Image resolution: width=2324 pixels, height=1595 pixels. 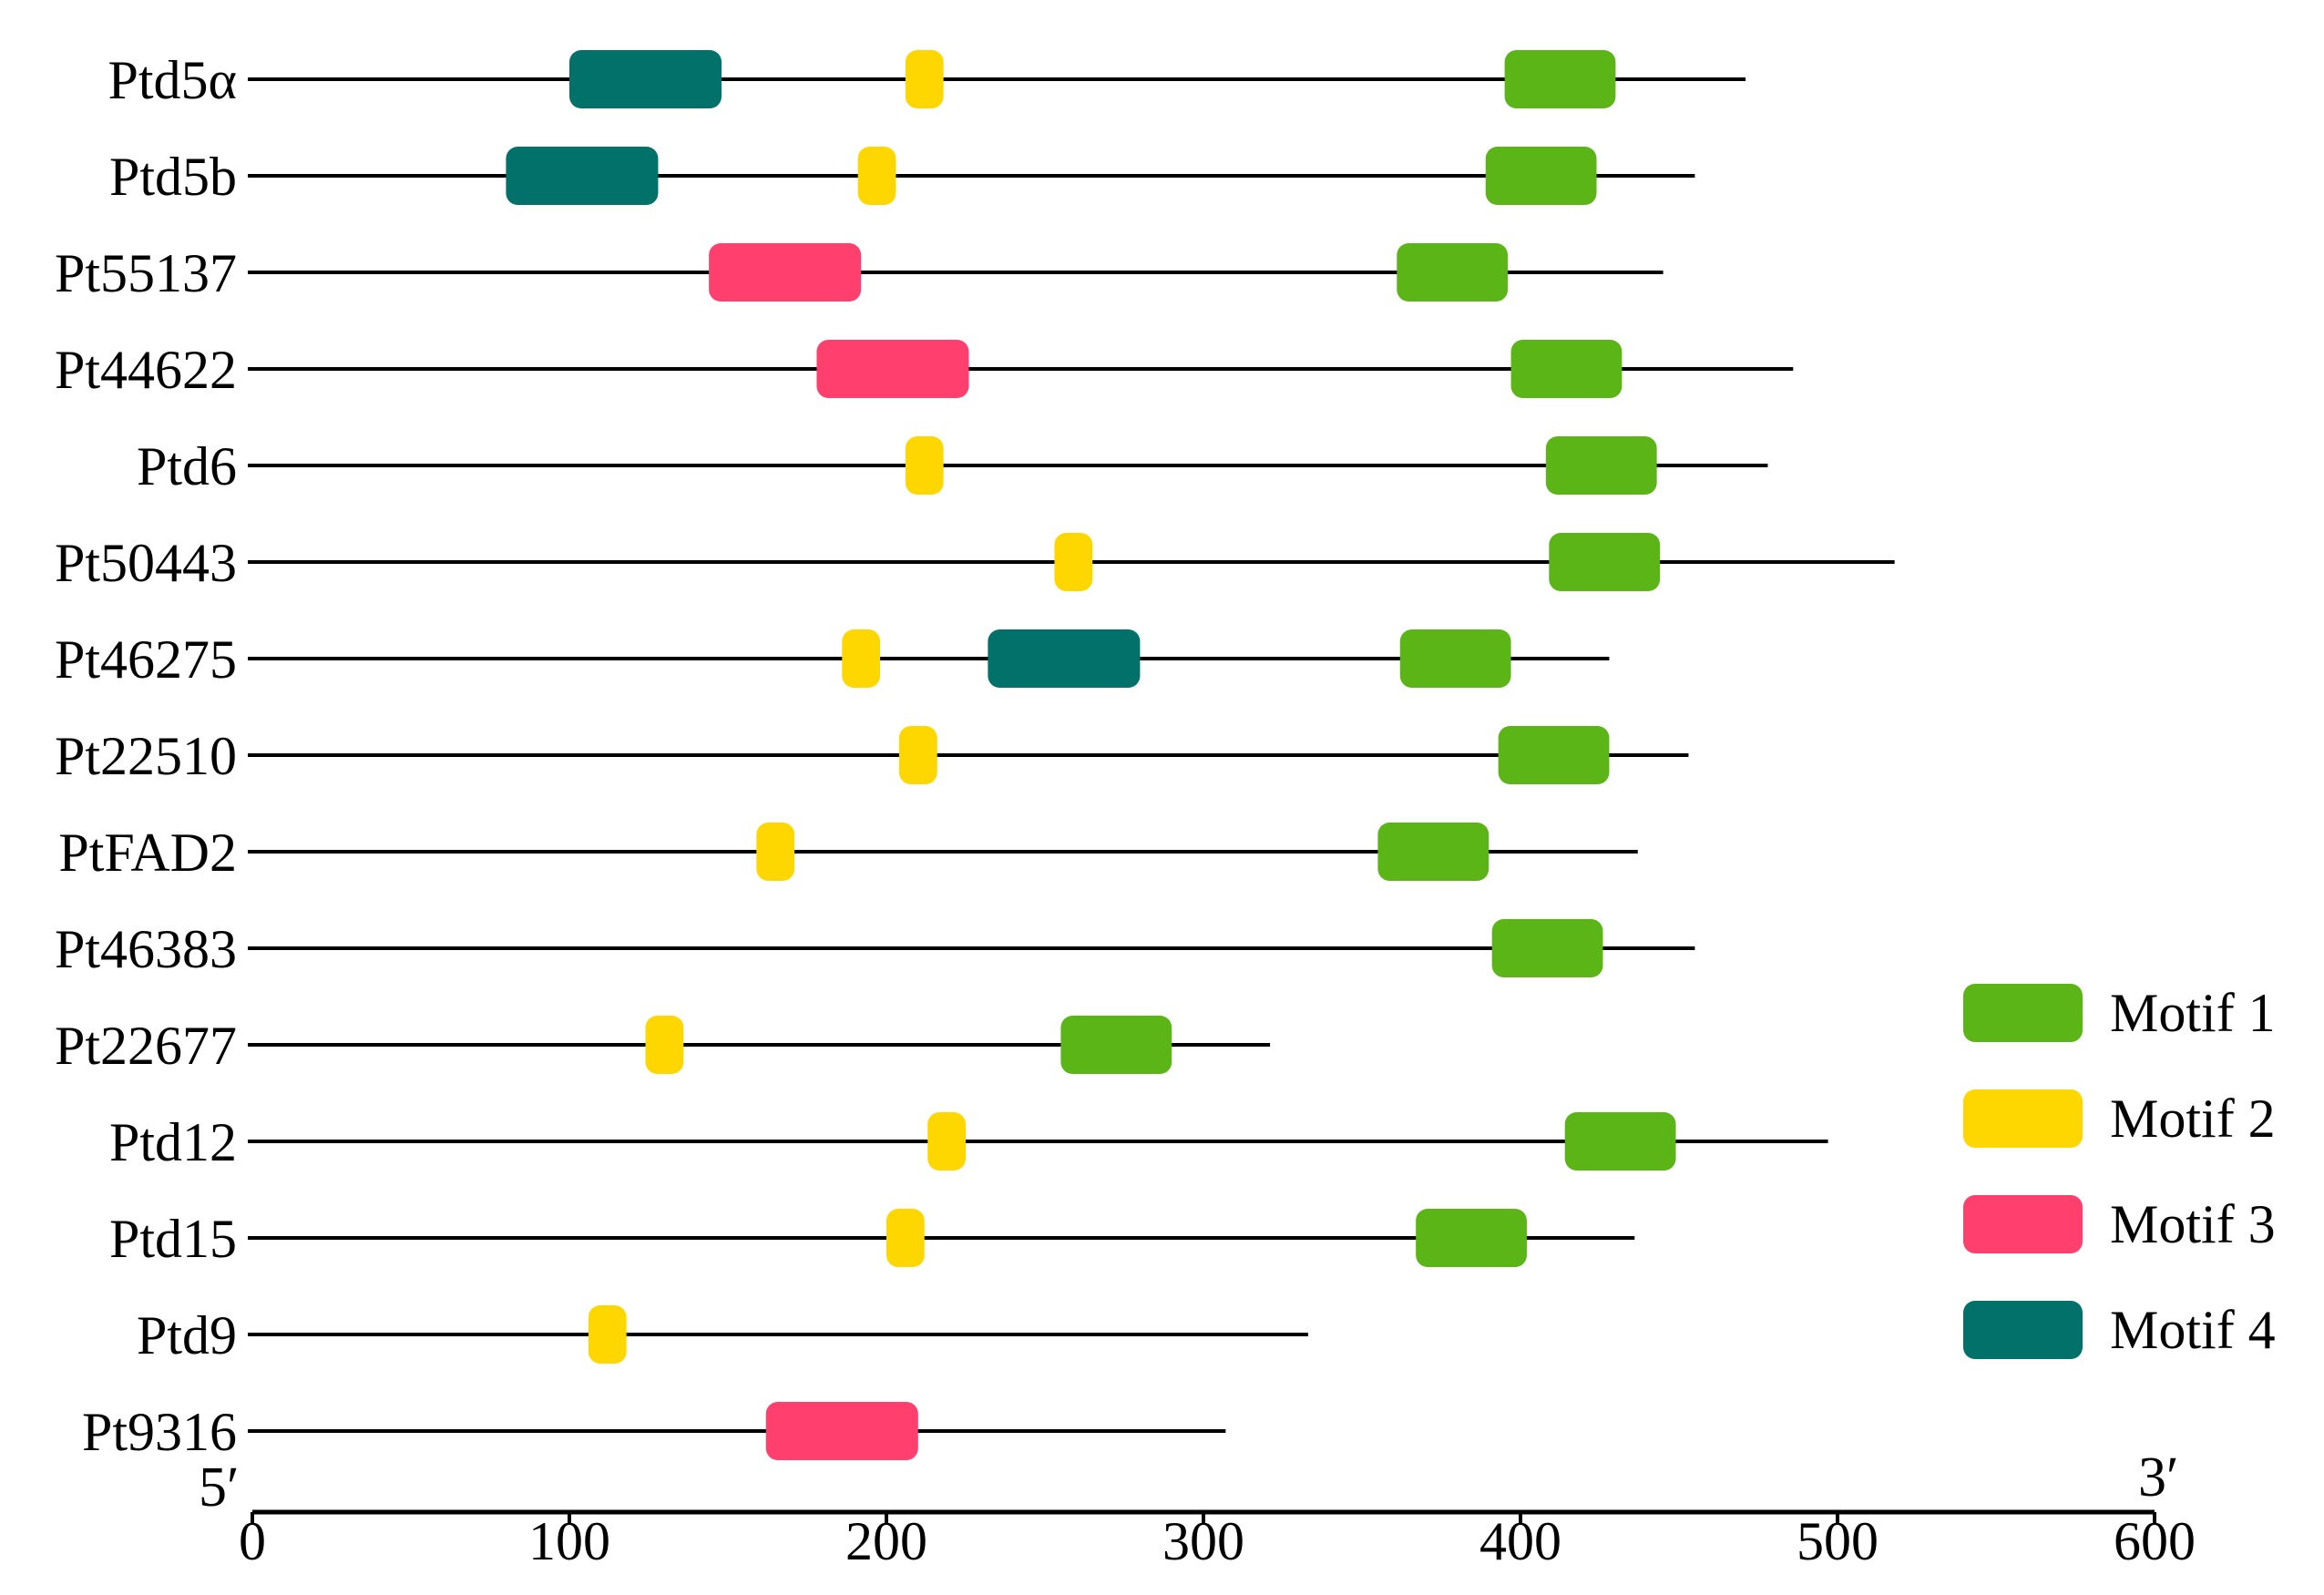 What do you see at coordinates (1203, 1541) in the screenshot?
I see `axis-tick-label: 300` at bounding box center [1203, 1541].